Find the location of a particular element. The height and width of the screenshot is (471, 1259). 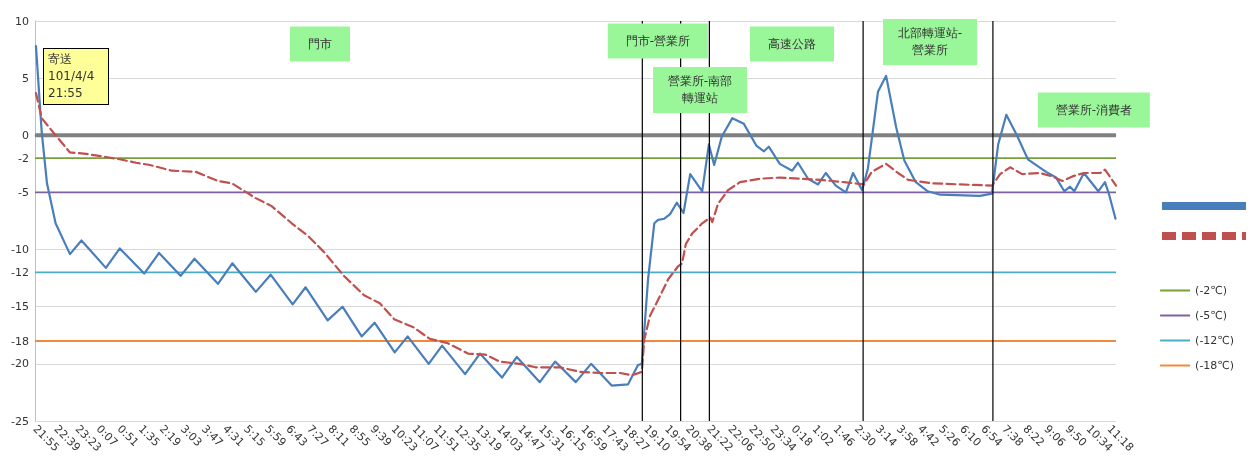

y-tick-label: -20 is located at coordinates (20, 364).